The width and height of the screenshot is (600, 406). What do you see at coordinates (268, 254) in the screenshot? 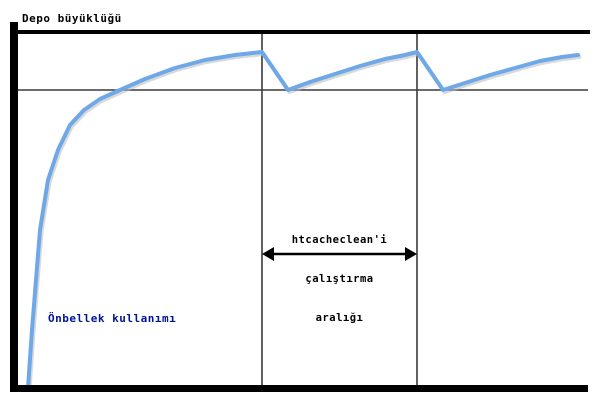
I see `arrow-head-left` at bounding box center [268, 254].